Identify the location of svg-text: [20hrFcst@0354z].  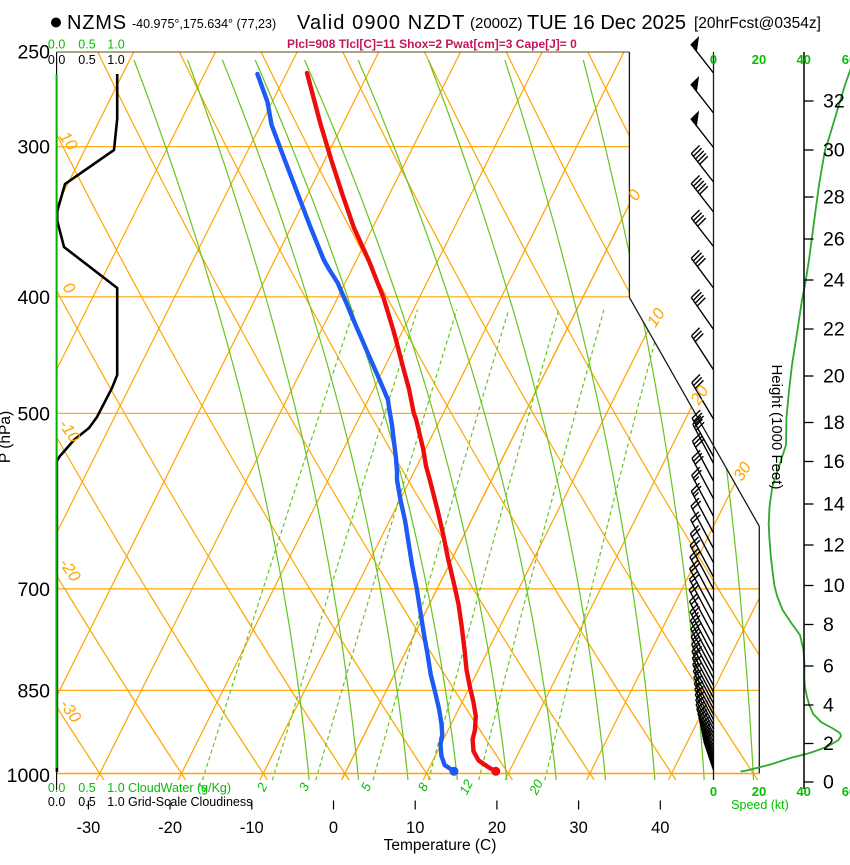
(757, 23).